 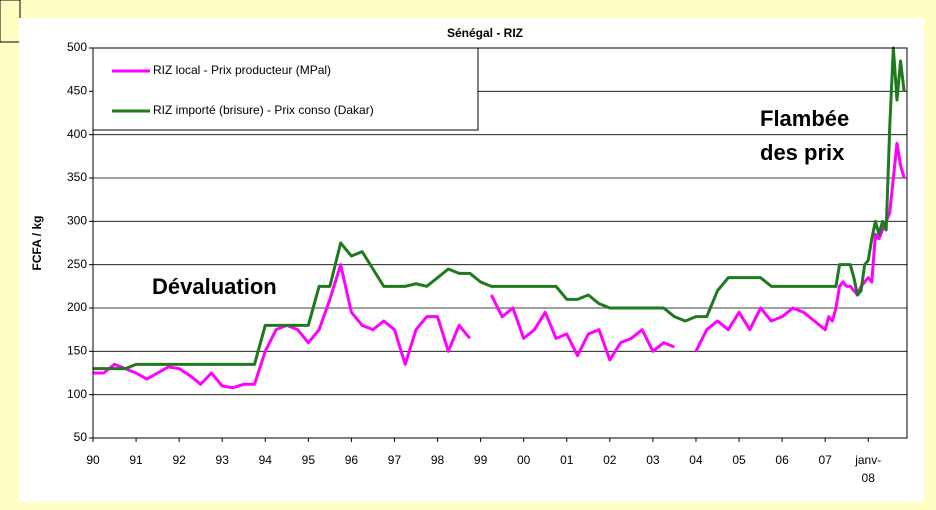 I want to click on x-tick-label: 04, so click(x=696, y=460).